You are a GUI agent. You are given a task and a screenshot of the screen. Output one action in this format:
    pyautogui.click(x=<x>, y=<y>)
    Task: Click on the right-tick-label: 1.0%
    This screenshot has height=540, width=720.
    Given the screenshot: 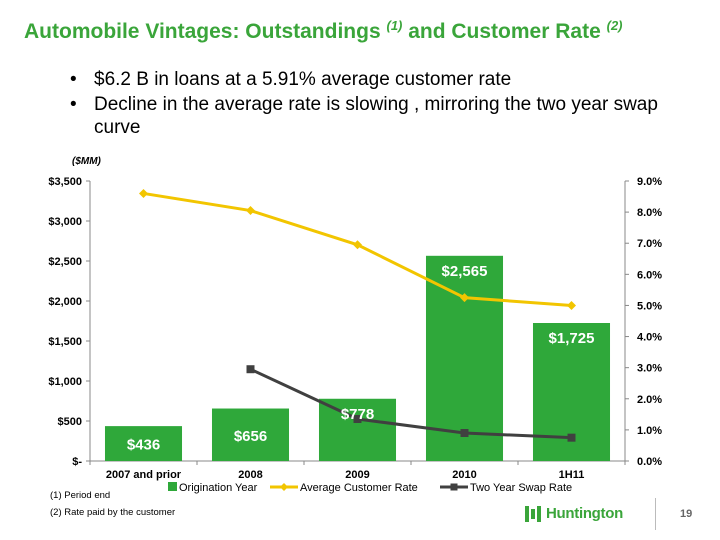 What is the action you would take?
    pyautogui.click(x=649, y=431)
    